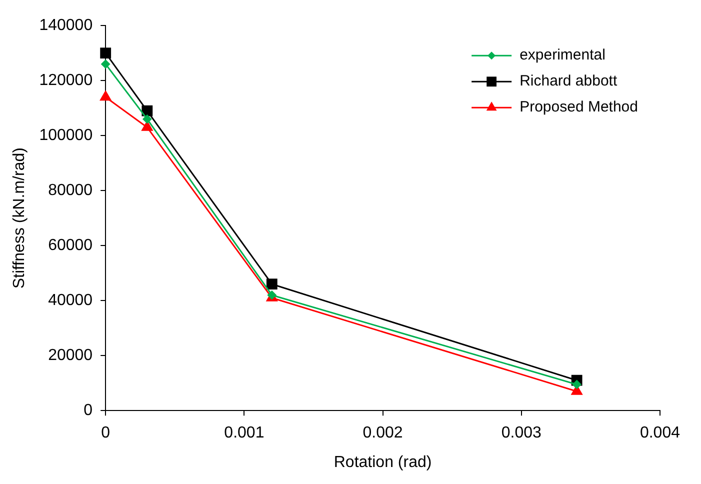 The width and height of the screenshot is (701, 484). Describe the element at coordinates (66, 81) in the screenshot. I see `y-tick-label: 120000` at that location.